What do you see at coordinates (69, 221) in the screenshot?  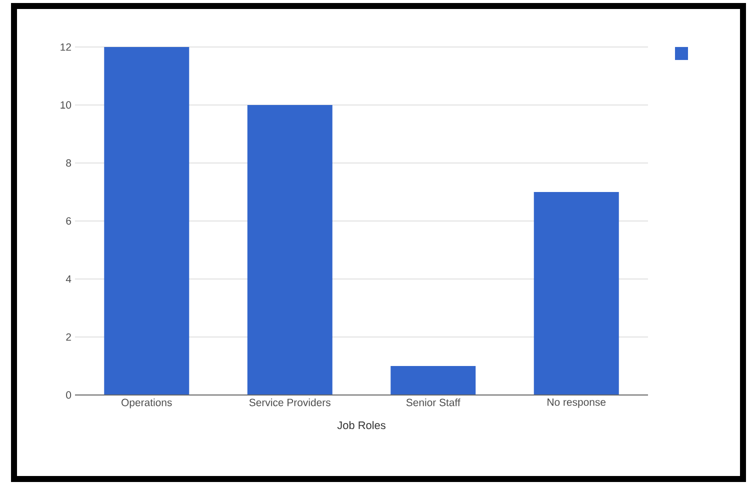 I see `y-tick-label: 6` at bounding box center [69, 221].